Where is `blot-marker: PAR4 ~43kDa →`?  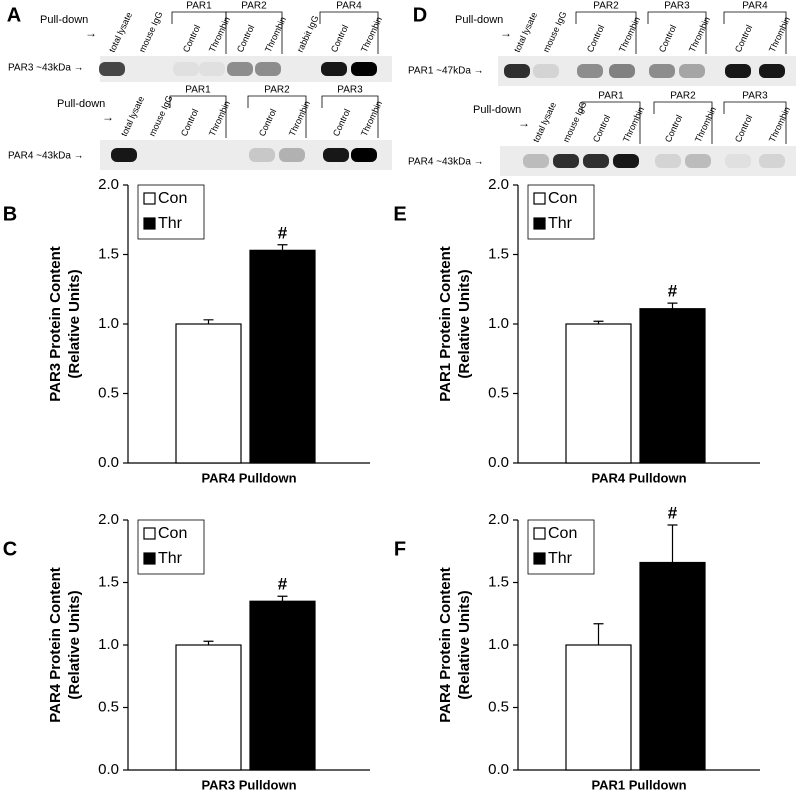
blot-marker: PAR4 ~43kDa → is located at coordinates (446, 162).